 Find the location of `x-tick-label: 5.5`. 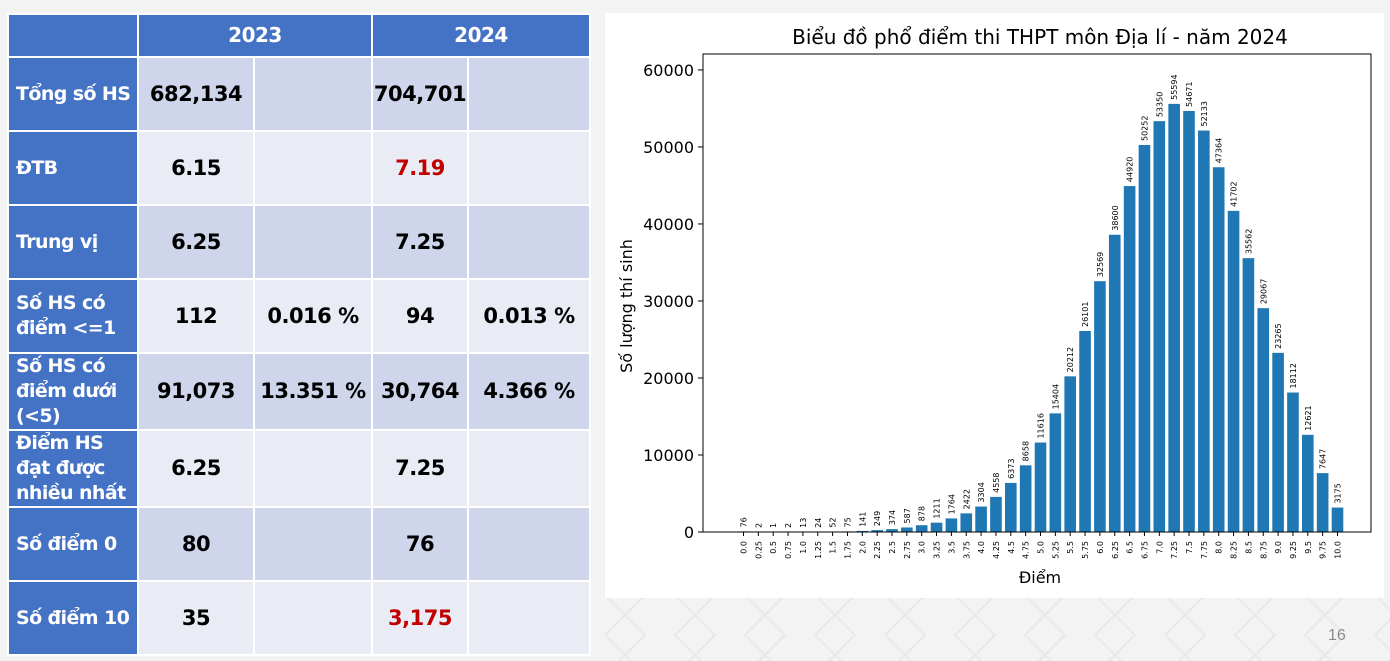

x-tick-label: 5.5 is located at coordinates (1070, 547).